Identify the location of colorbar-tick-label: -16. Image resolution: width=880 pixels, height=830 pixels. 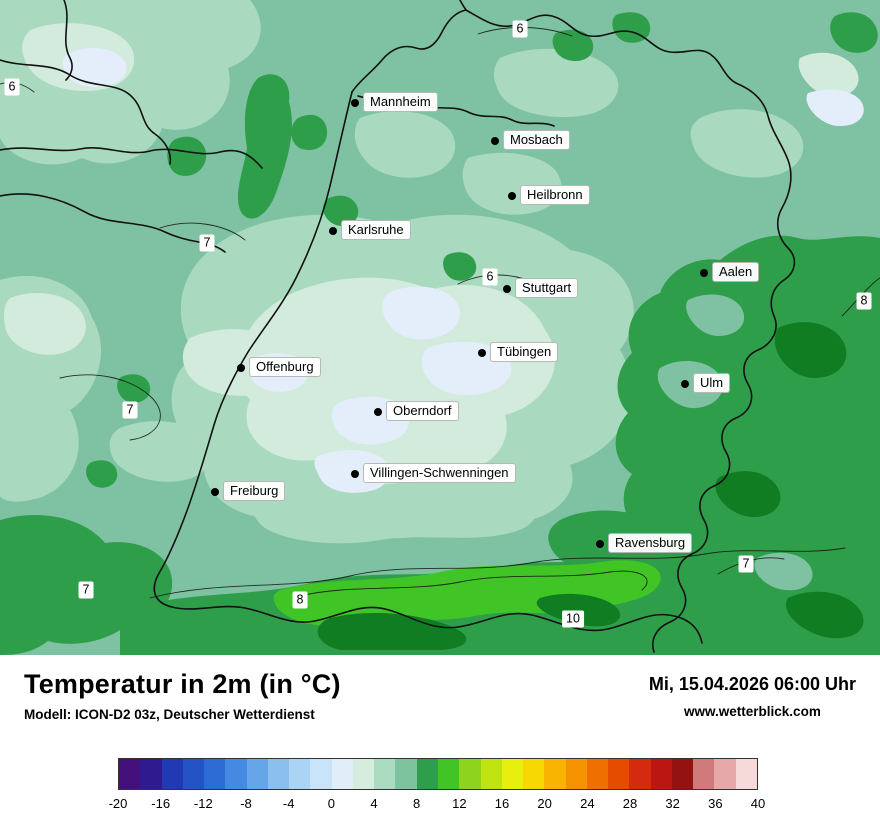
(161, 803).